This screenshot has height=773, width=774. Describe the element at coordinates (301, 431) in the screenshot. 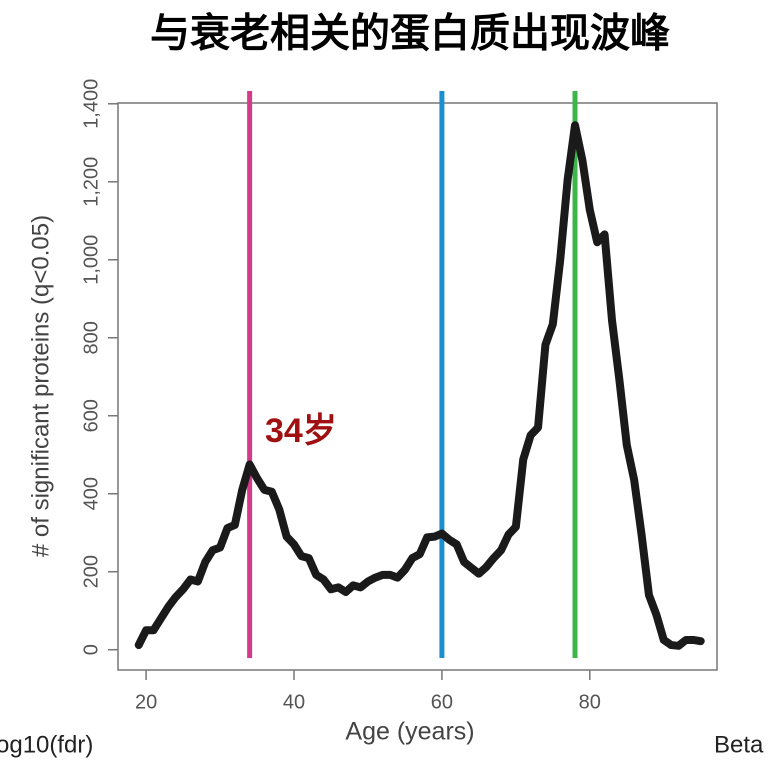

I see `annotation: 34岁` at that location.